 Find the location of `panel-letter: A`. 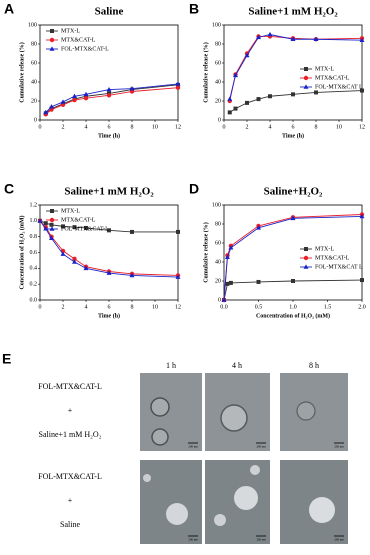

panel-letter: A is located at coordinates (9, 9).